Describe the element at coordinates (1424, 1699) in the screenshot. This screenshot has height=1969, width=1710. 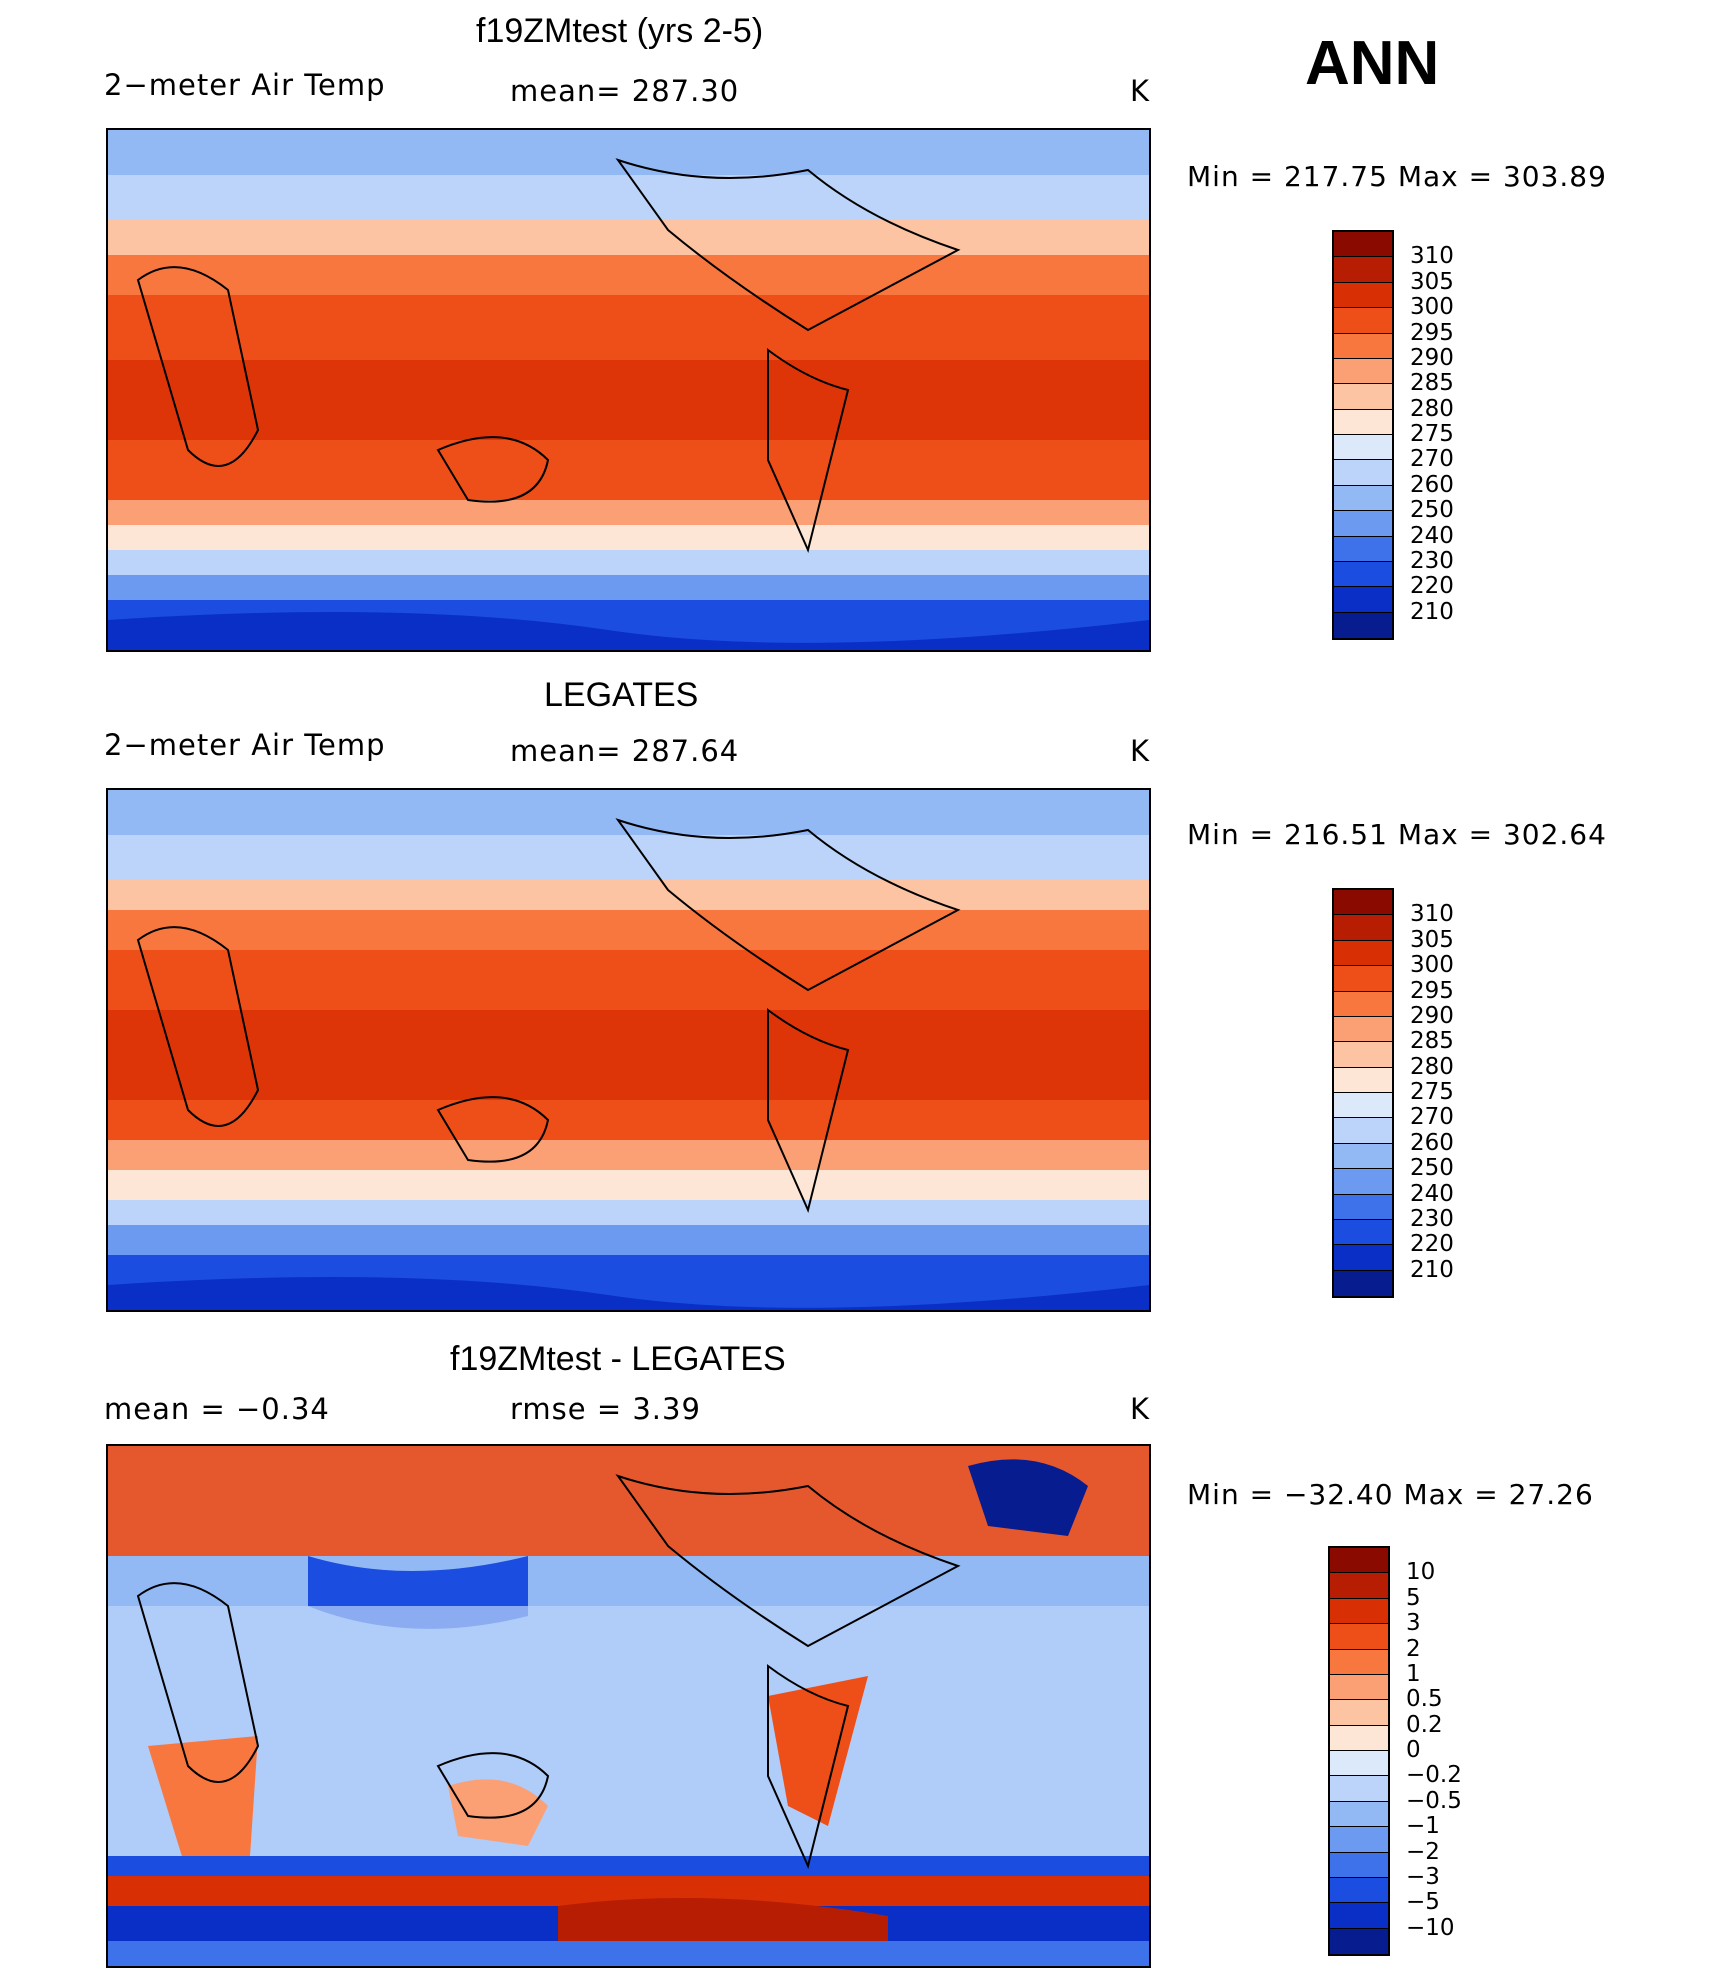
I see `colorbar-tick-label: 0.5` at that location.